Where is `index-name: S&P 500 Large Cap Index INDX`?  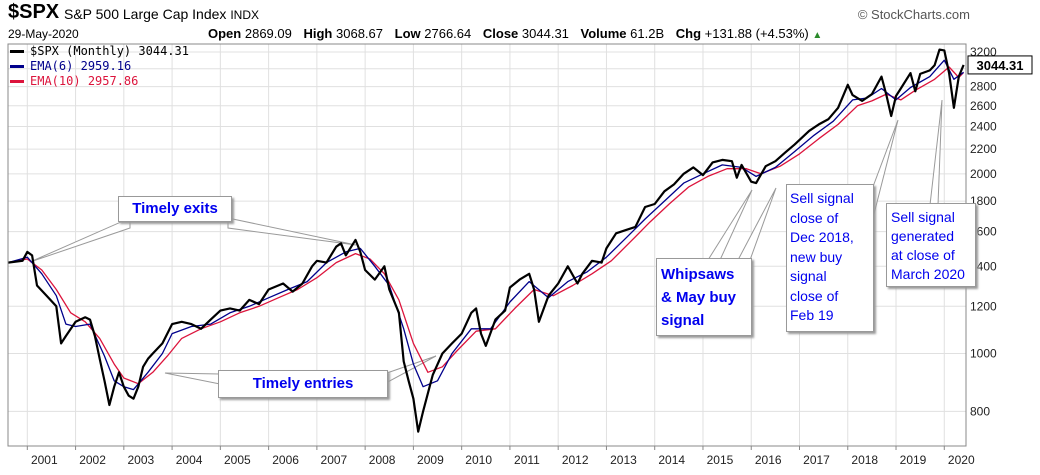
index-name: S&P 500 Large Cap Index INDX is located at coordinates (161, 14).